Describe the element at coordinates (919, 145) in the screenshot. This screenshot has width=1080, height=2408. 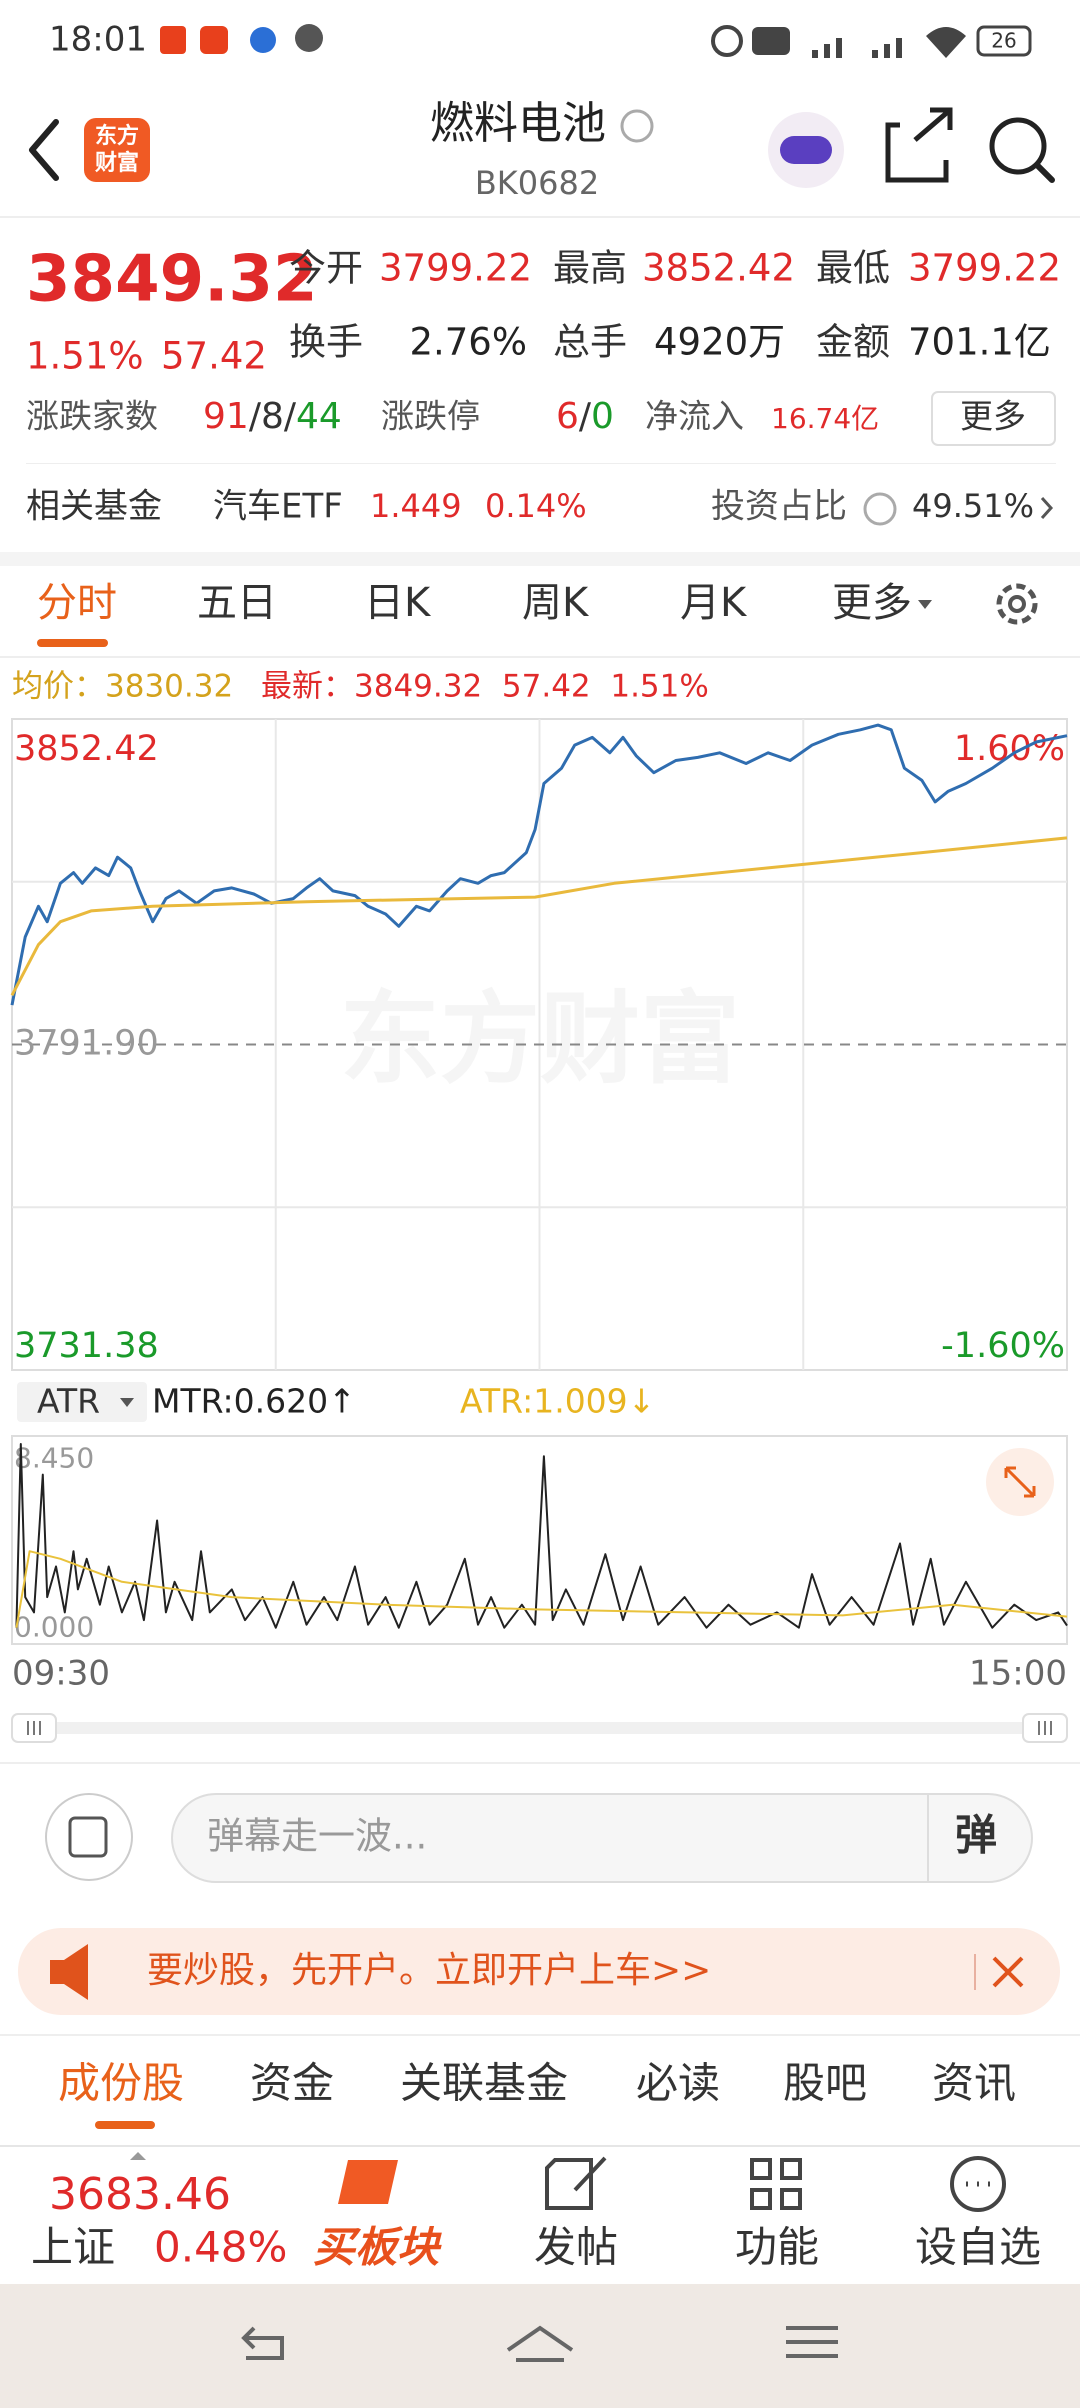
I see `share-button` at that location.